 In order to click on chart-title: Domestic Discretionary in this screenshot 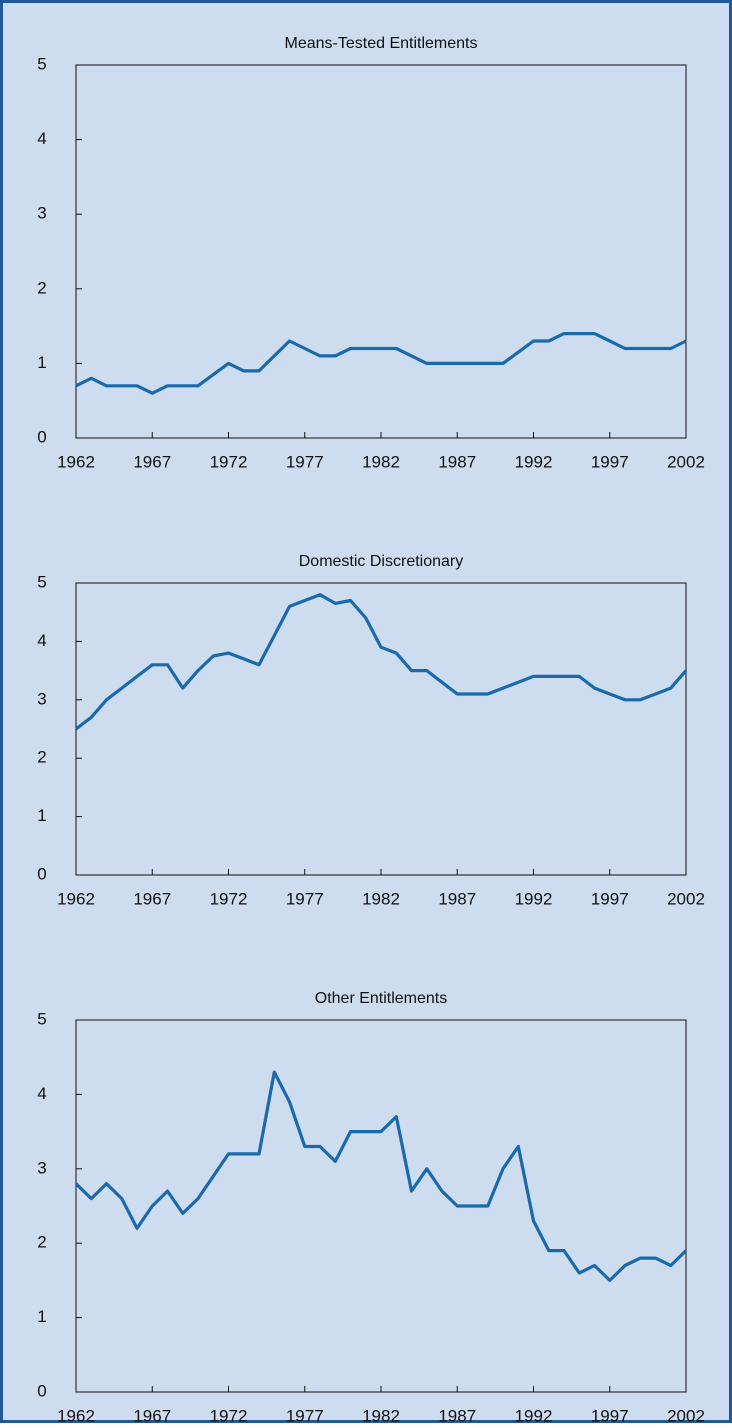, I will do `click(381, 561)`.